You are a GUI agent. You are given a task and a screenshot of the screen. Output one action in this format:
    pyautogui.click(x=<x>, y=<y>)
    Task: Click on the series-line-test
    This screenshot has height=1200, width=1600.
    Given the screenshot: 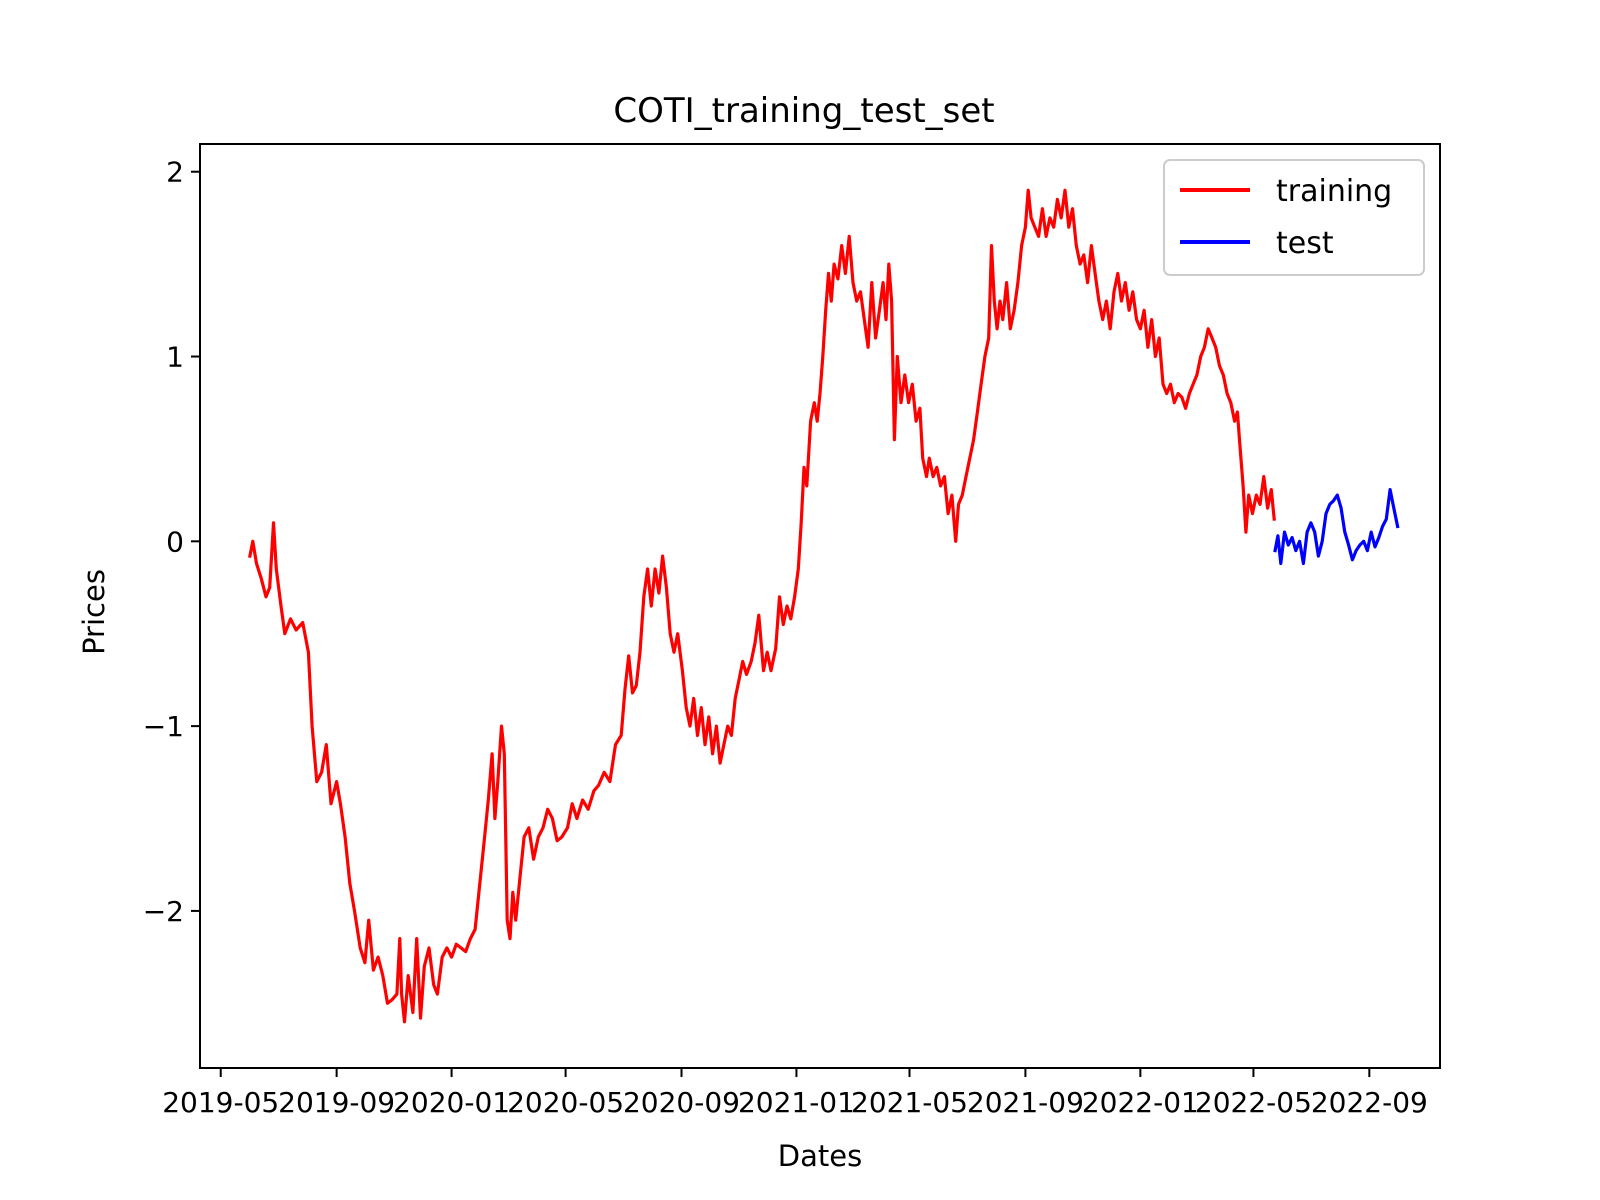 What is the action you would take?
    pyautogui.click(x=1336, y=527)
    